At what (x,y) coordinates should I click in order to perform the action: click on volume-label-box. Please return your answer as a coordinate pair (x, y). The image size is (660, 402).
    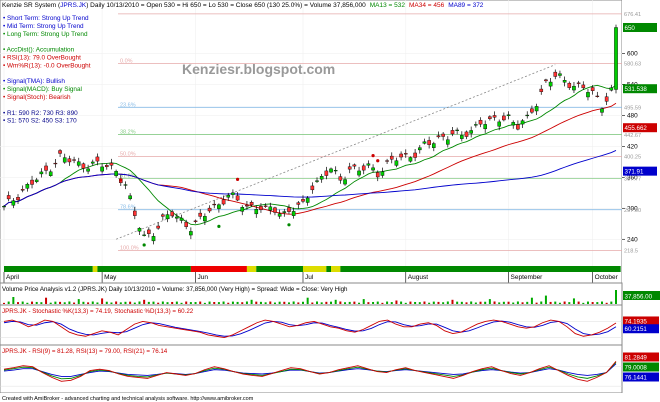
    Looking at the image, I should click on (641, 295).